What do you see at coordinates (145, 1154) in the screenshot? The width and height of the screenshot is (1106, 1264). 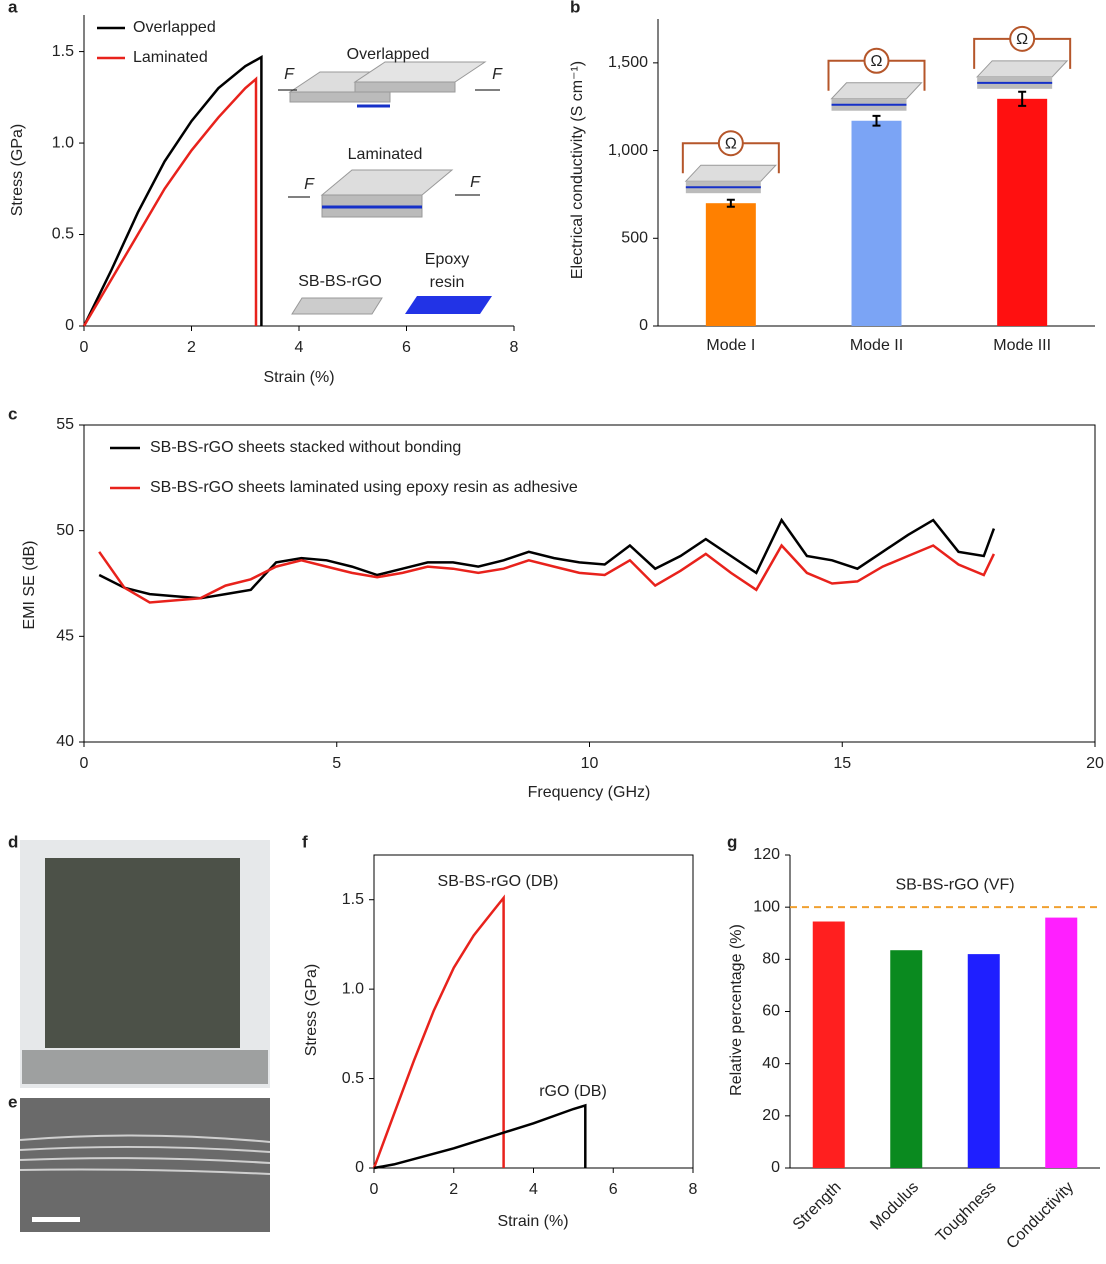 I see `sem-layers` at bounding box center [145, 1154].